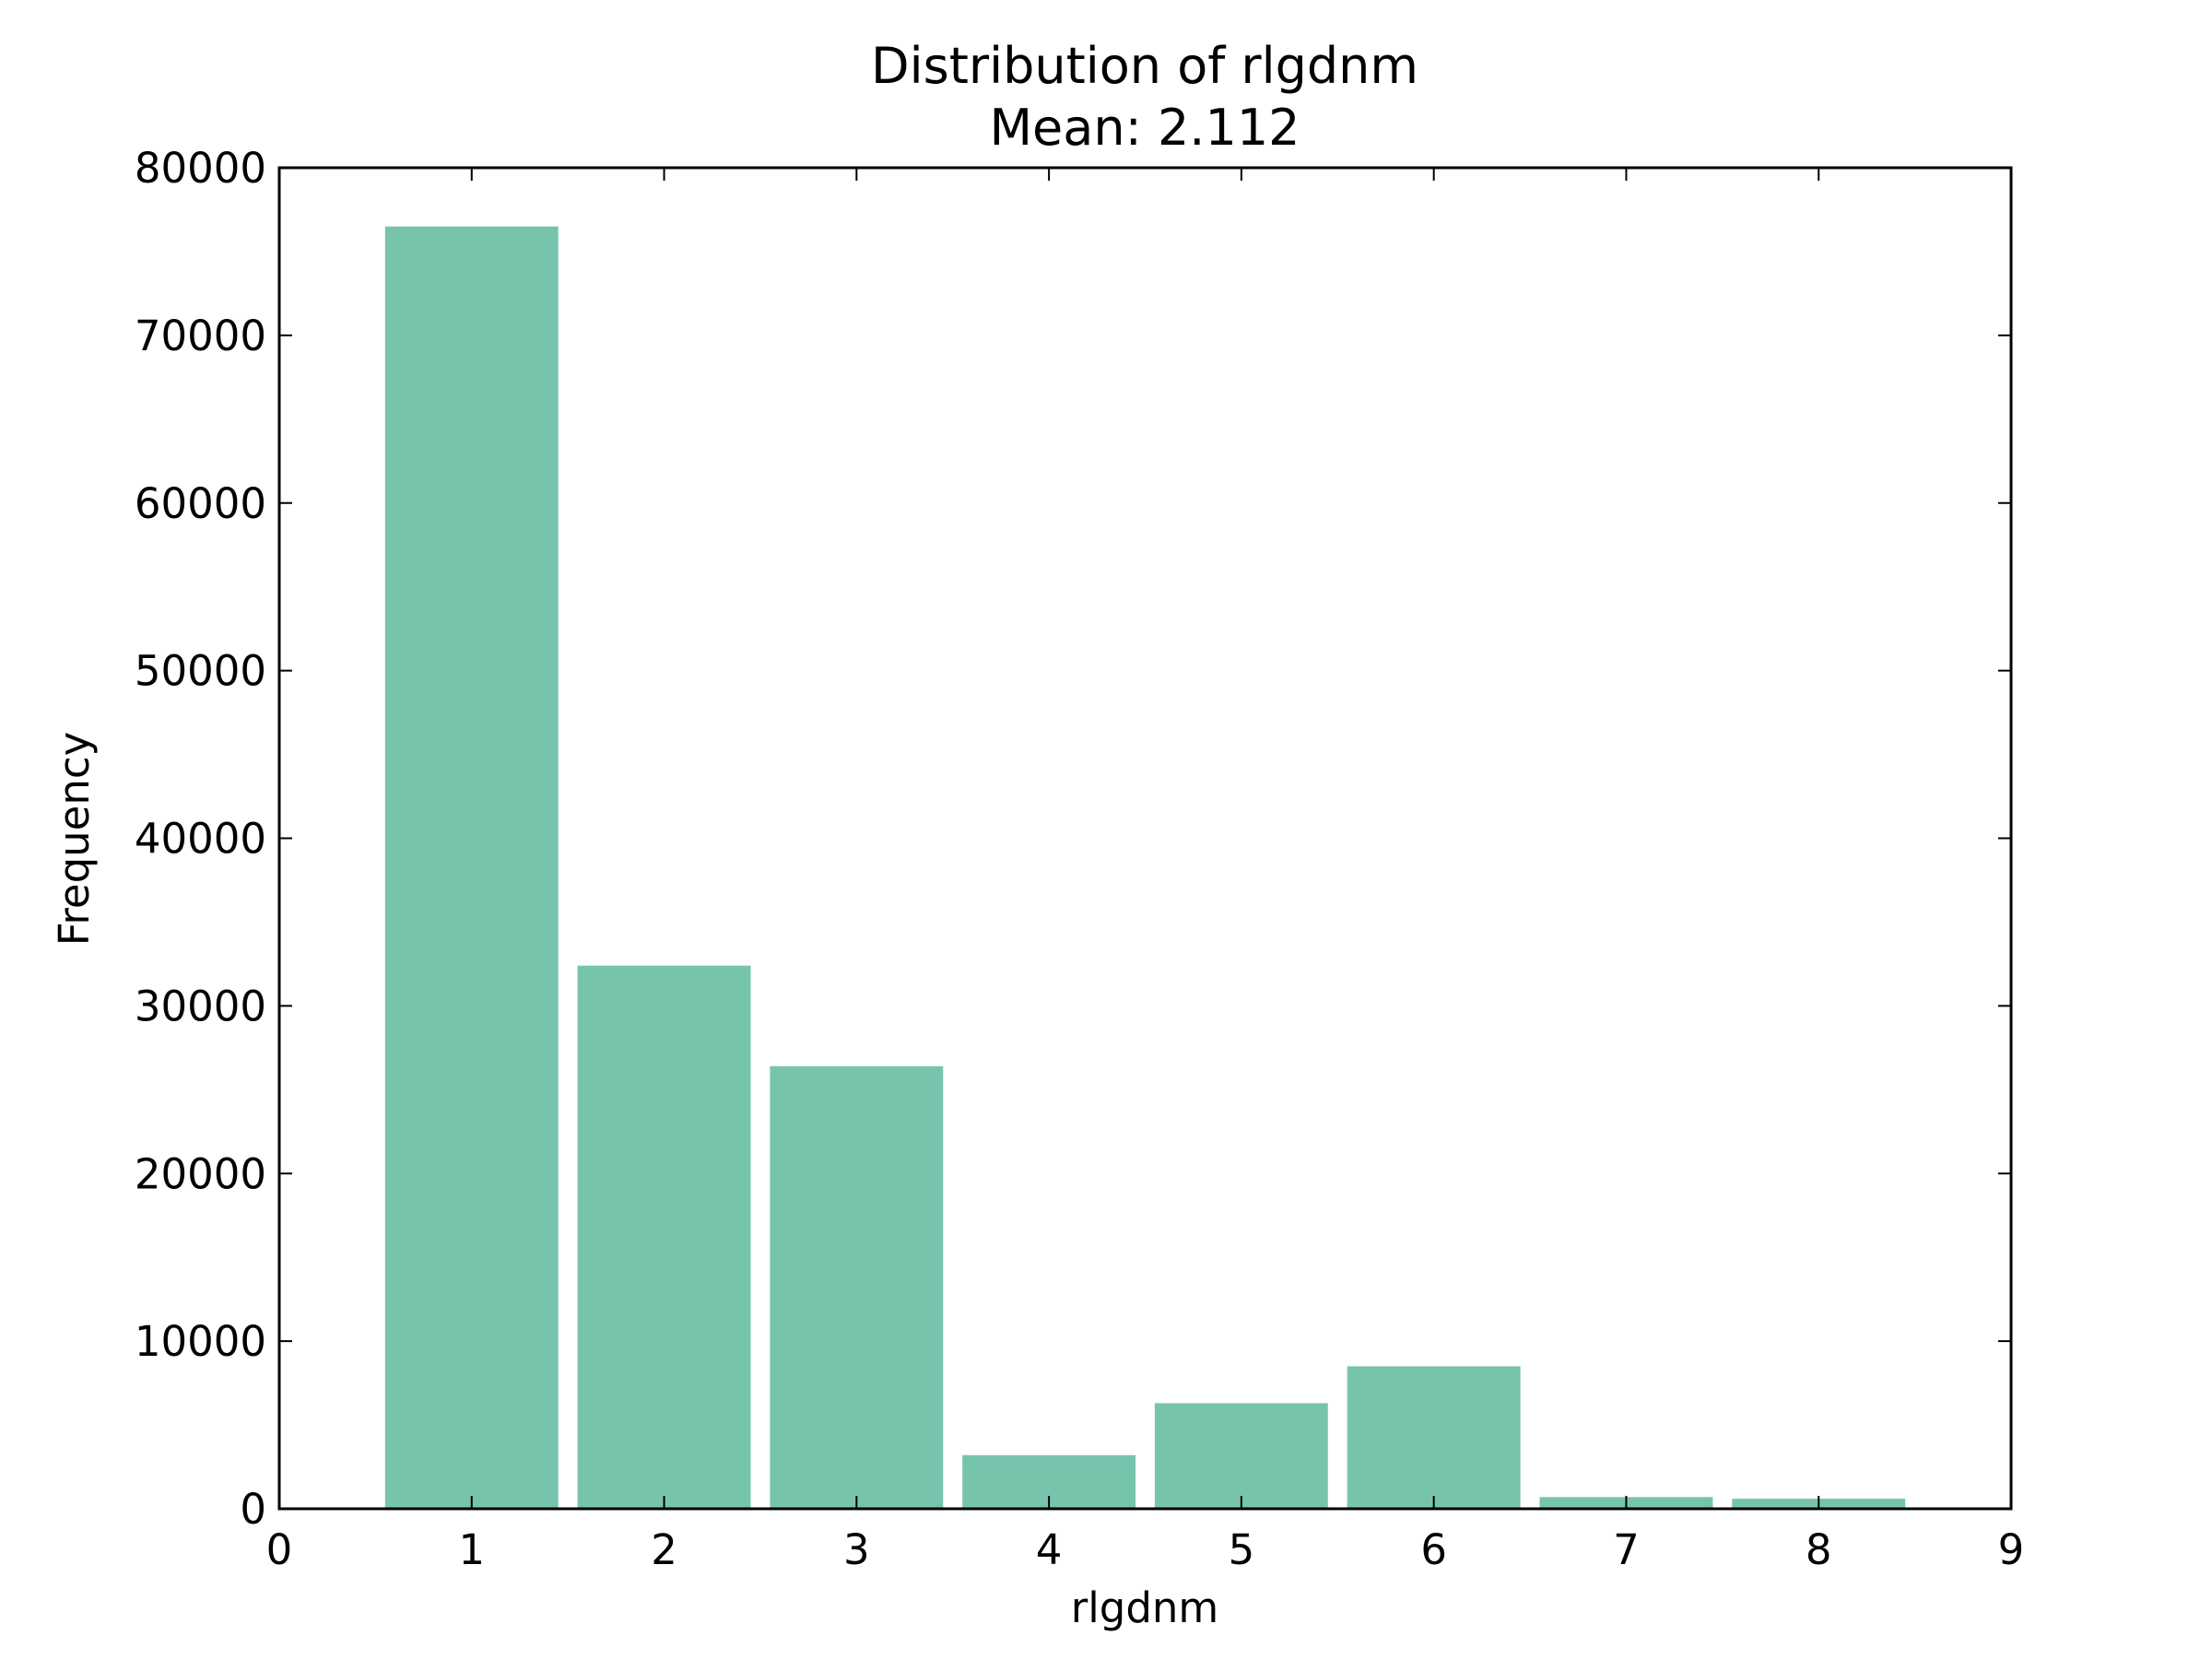  What do you see at coordinates (1242, 1549) in the screenshot?
I see `x-tick-label-5: 5` at bounding box center [1242, 1549].